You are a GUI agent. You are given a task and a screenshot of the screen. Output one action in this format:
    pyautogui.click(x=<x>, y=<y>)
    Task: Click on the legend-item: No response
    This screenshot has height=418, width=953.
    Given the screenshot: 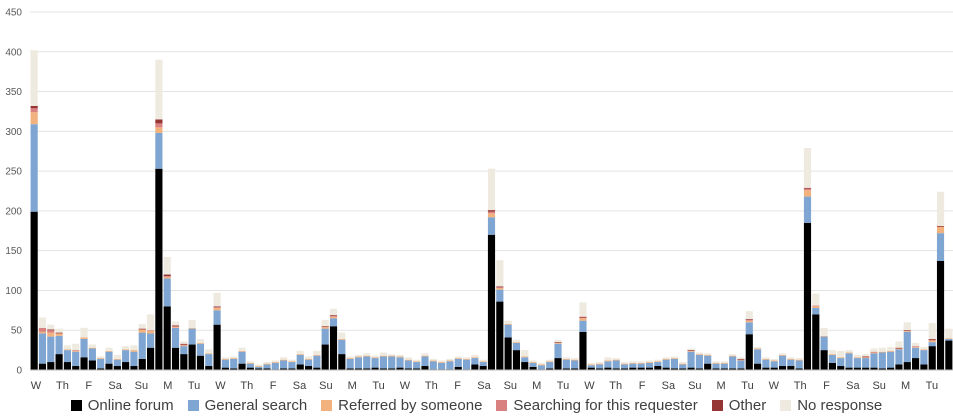 What is the action you would take?
    pyautogui.click(x=831, y=405)
    